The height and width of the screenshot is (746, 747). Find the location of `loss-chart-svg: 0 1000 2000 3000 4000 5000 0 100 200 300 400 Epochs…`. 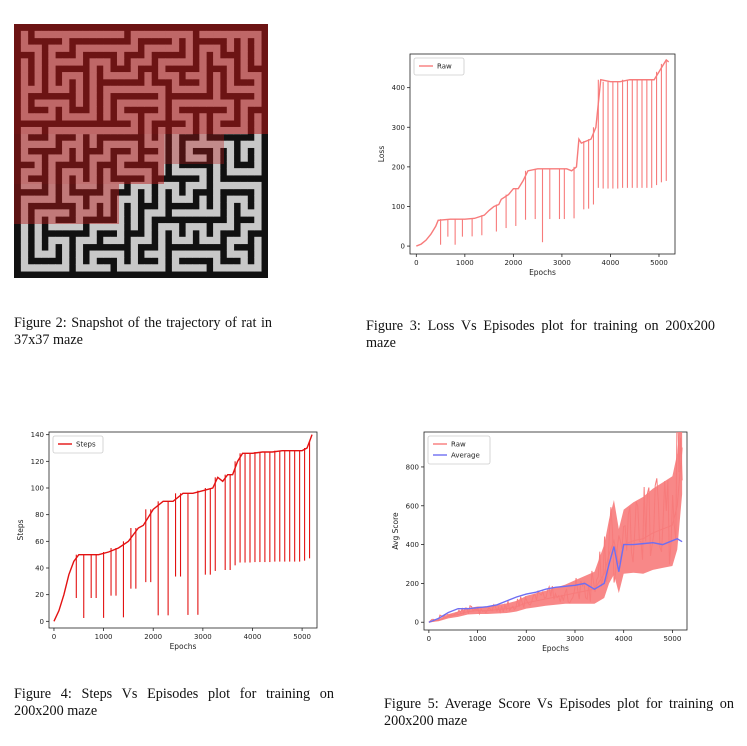

loss-chart-svg: 0 1000 2000 3000 4000 5000 0 100 200 300 400 Epochs… is located at coordinates (526, 165).